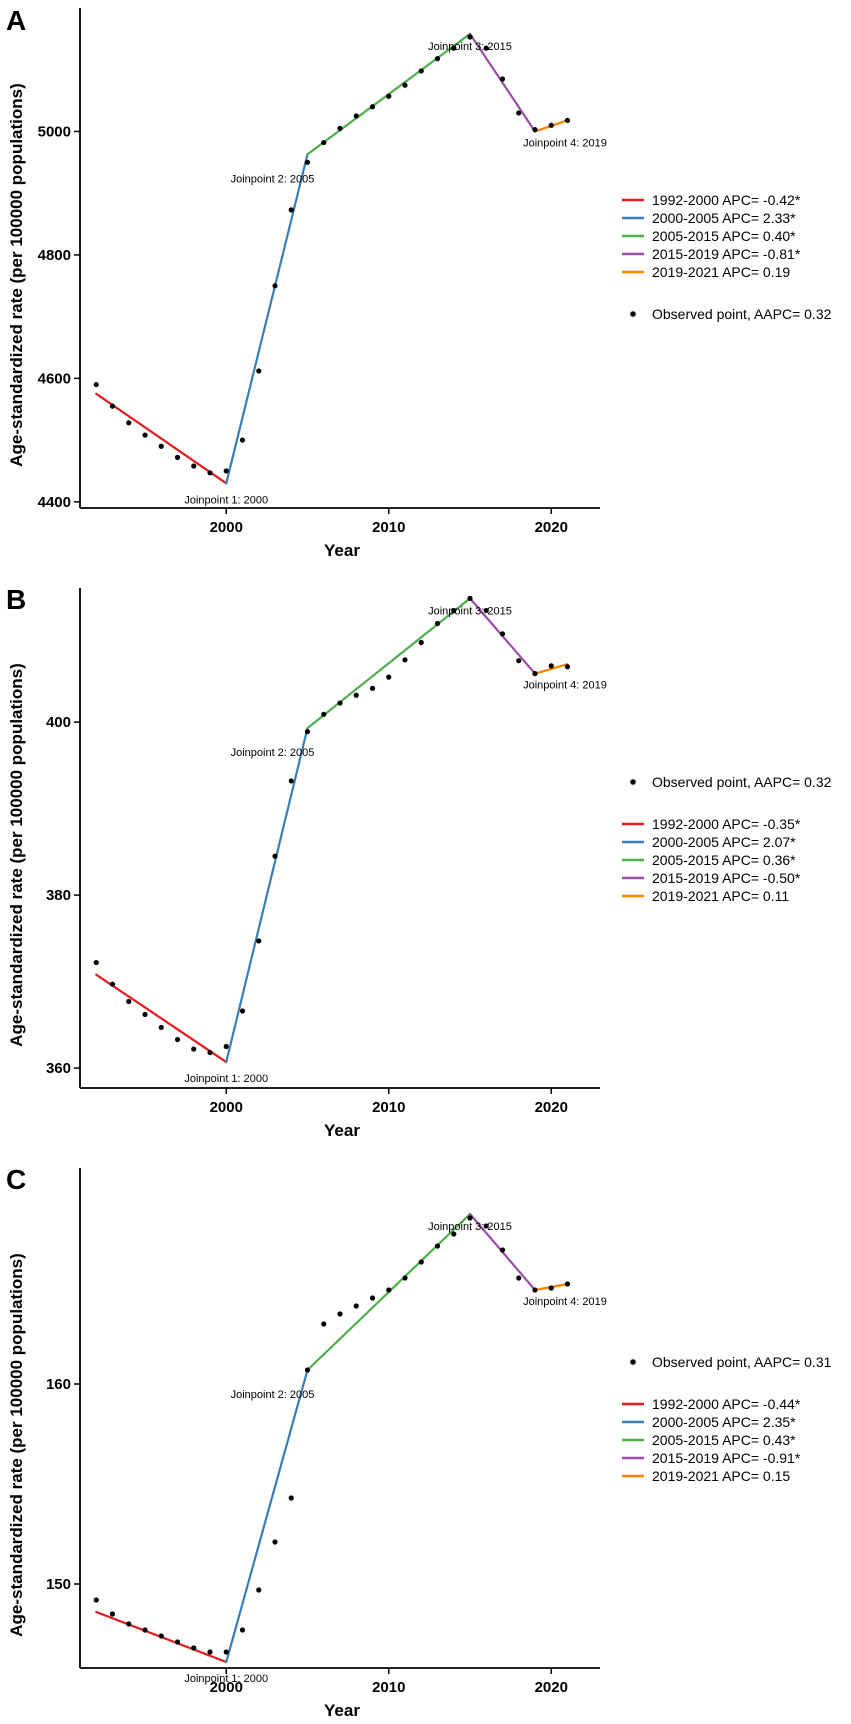 The image size is (851, 1724). I want to click on joinpoint-label: Joinpoint 4: 2019, so click(565, 1302).